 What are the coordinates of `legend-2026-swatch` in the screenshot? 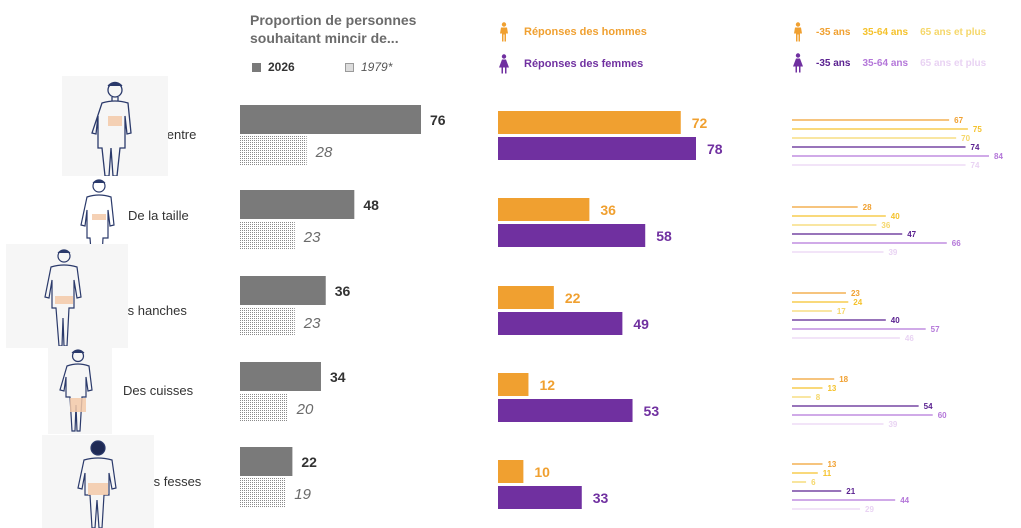 It's located at (256, 67).